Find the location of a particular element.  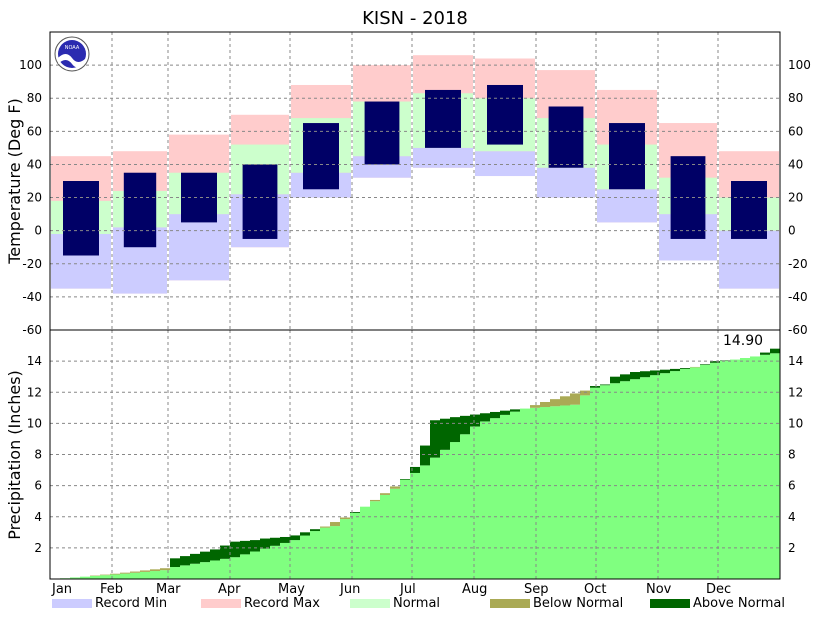

precip-tick-left: 14 is located at coordinates (34, 361).